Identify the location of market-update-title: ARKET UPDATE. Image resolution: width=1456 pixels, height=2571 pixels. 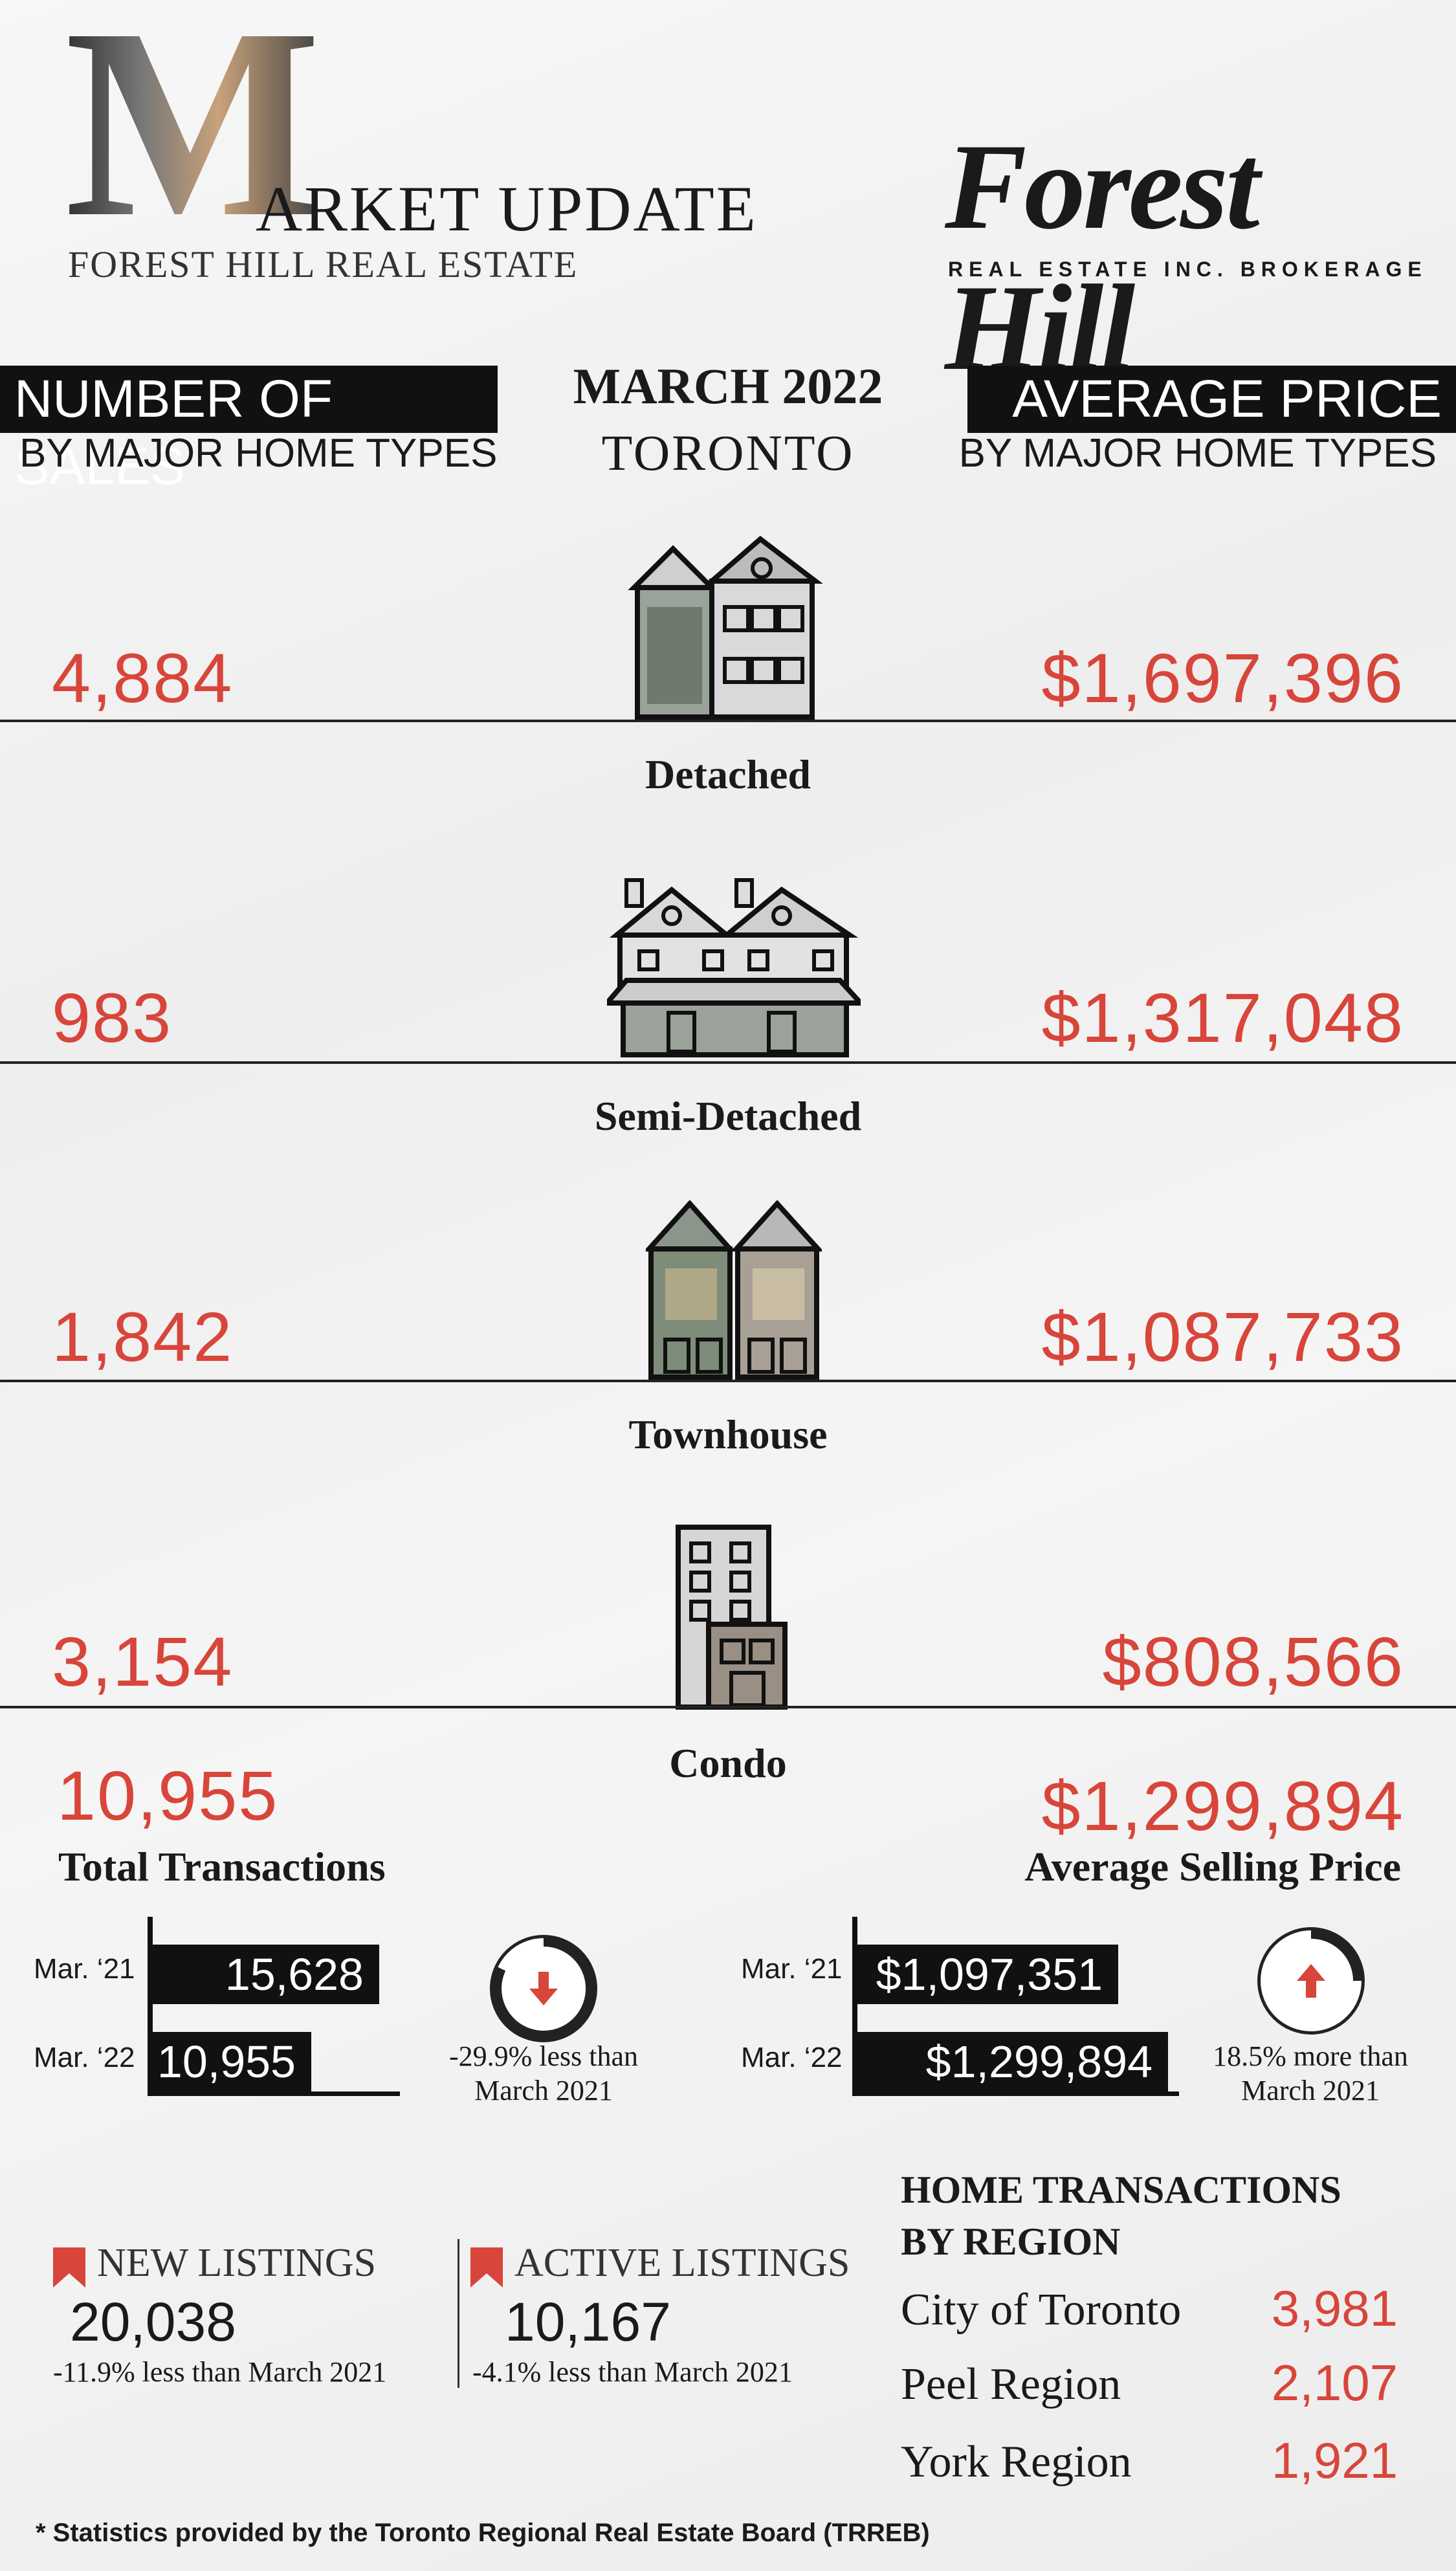
(507, 209).